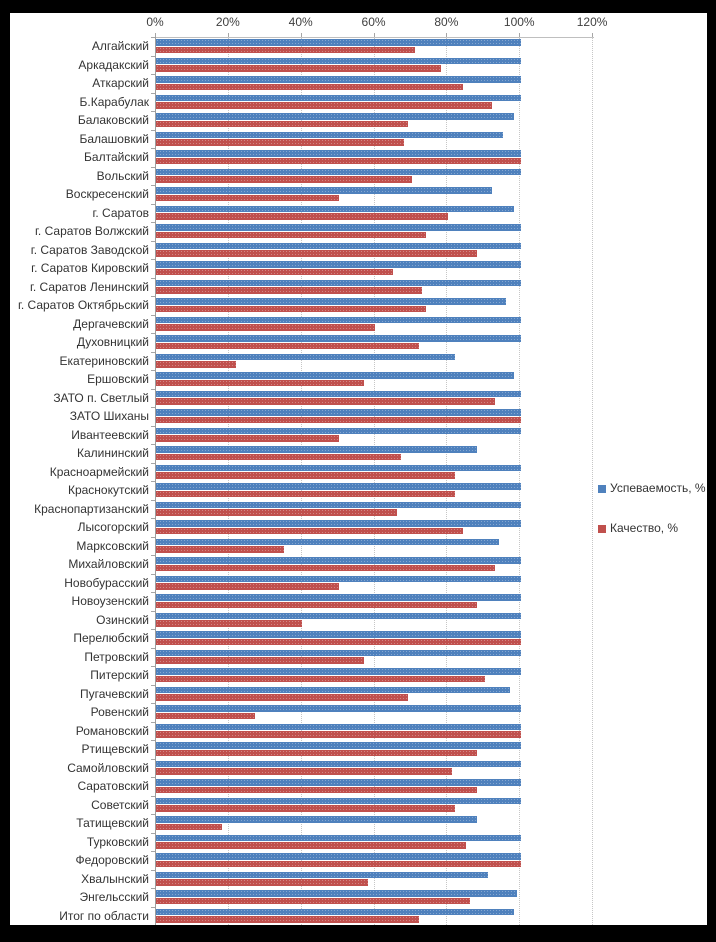  Describe the element at coordinates (351, 527) in the screenshot. I see `category-row: Лысогорский` at that location.